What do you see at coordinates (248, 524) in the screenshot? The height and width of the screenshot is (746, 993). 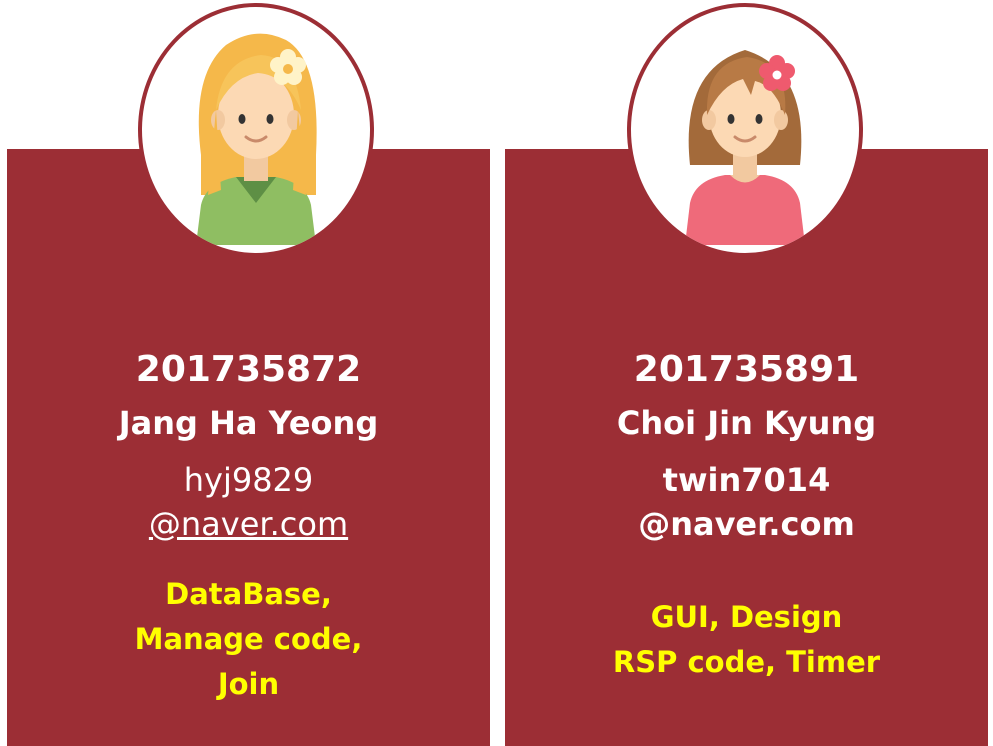 I see `email-domain-link: @naver.com` at bounding box center [248, 524].